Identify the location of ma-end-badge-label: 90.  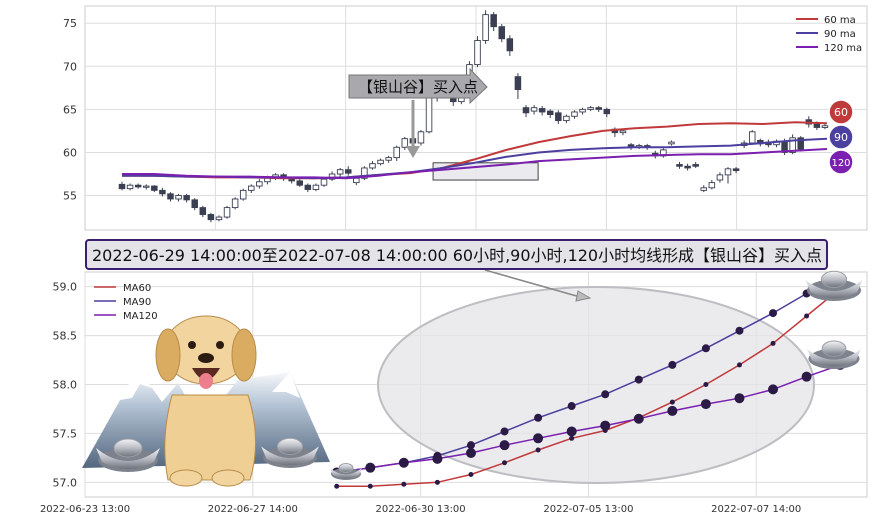
(841, 137).